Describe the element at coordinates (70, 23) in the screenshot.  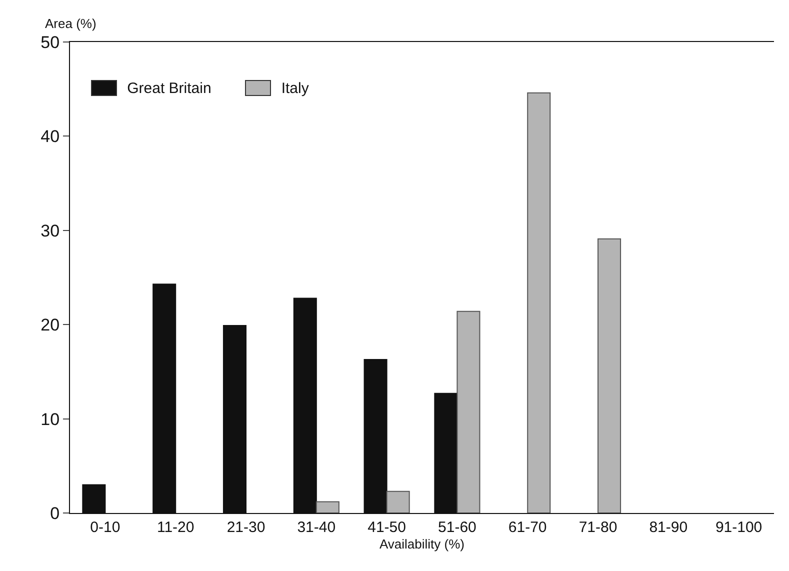
I see `y-axis-title: Area (%)` at that location.